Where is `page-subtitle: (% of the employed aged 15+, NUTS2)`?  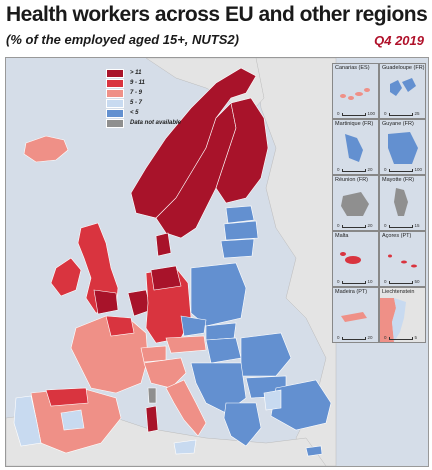 page-subtitle: (% of the employed aged 15+, NUTS2) is located at coordinates (122, 39).